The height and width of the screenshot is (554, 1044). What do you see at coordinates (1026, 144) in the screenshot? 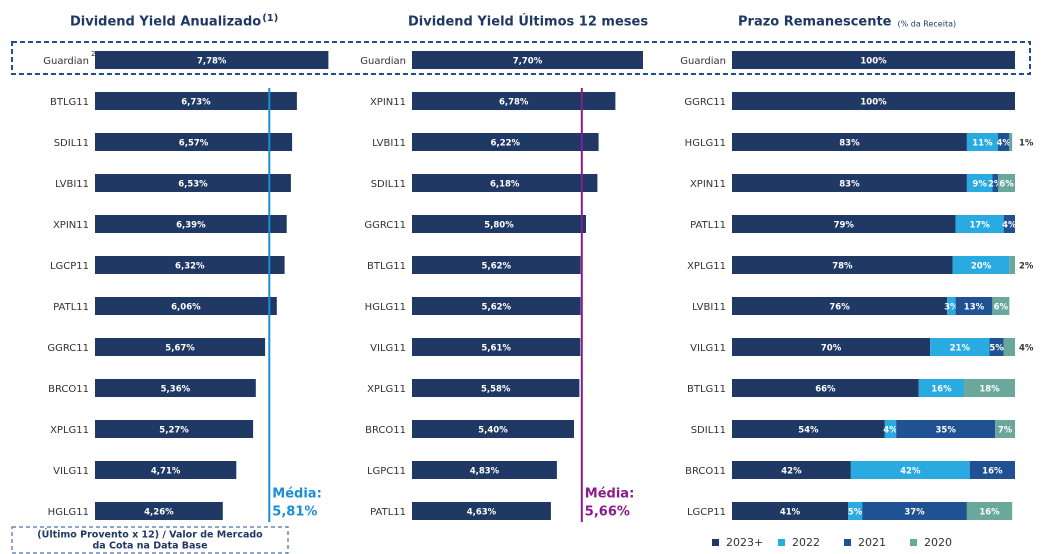
I see `value-label: 1%` at bounding box center [1026, 144].